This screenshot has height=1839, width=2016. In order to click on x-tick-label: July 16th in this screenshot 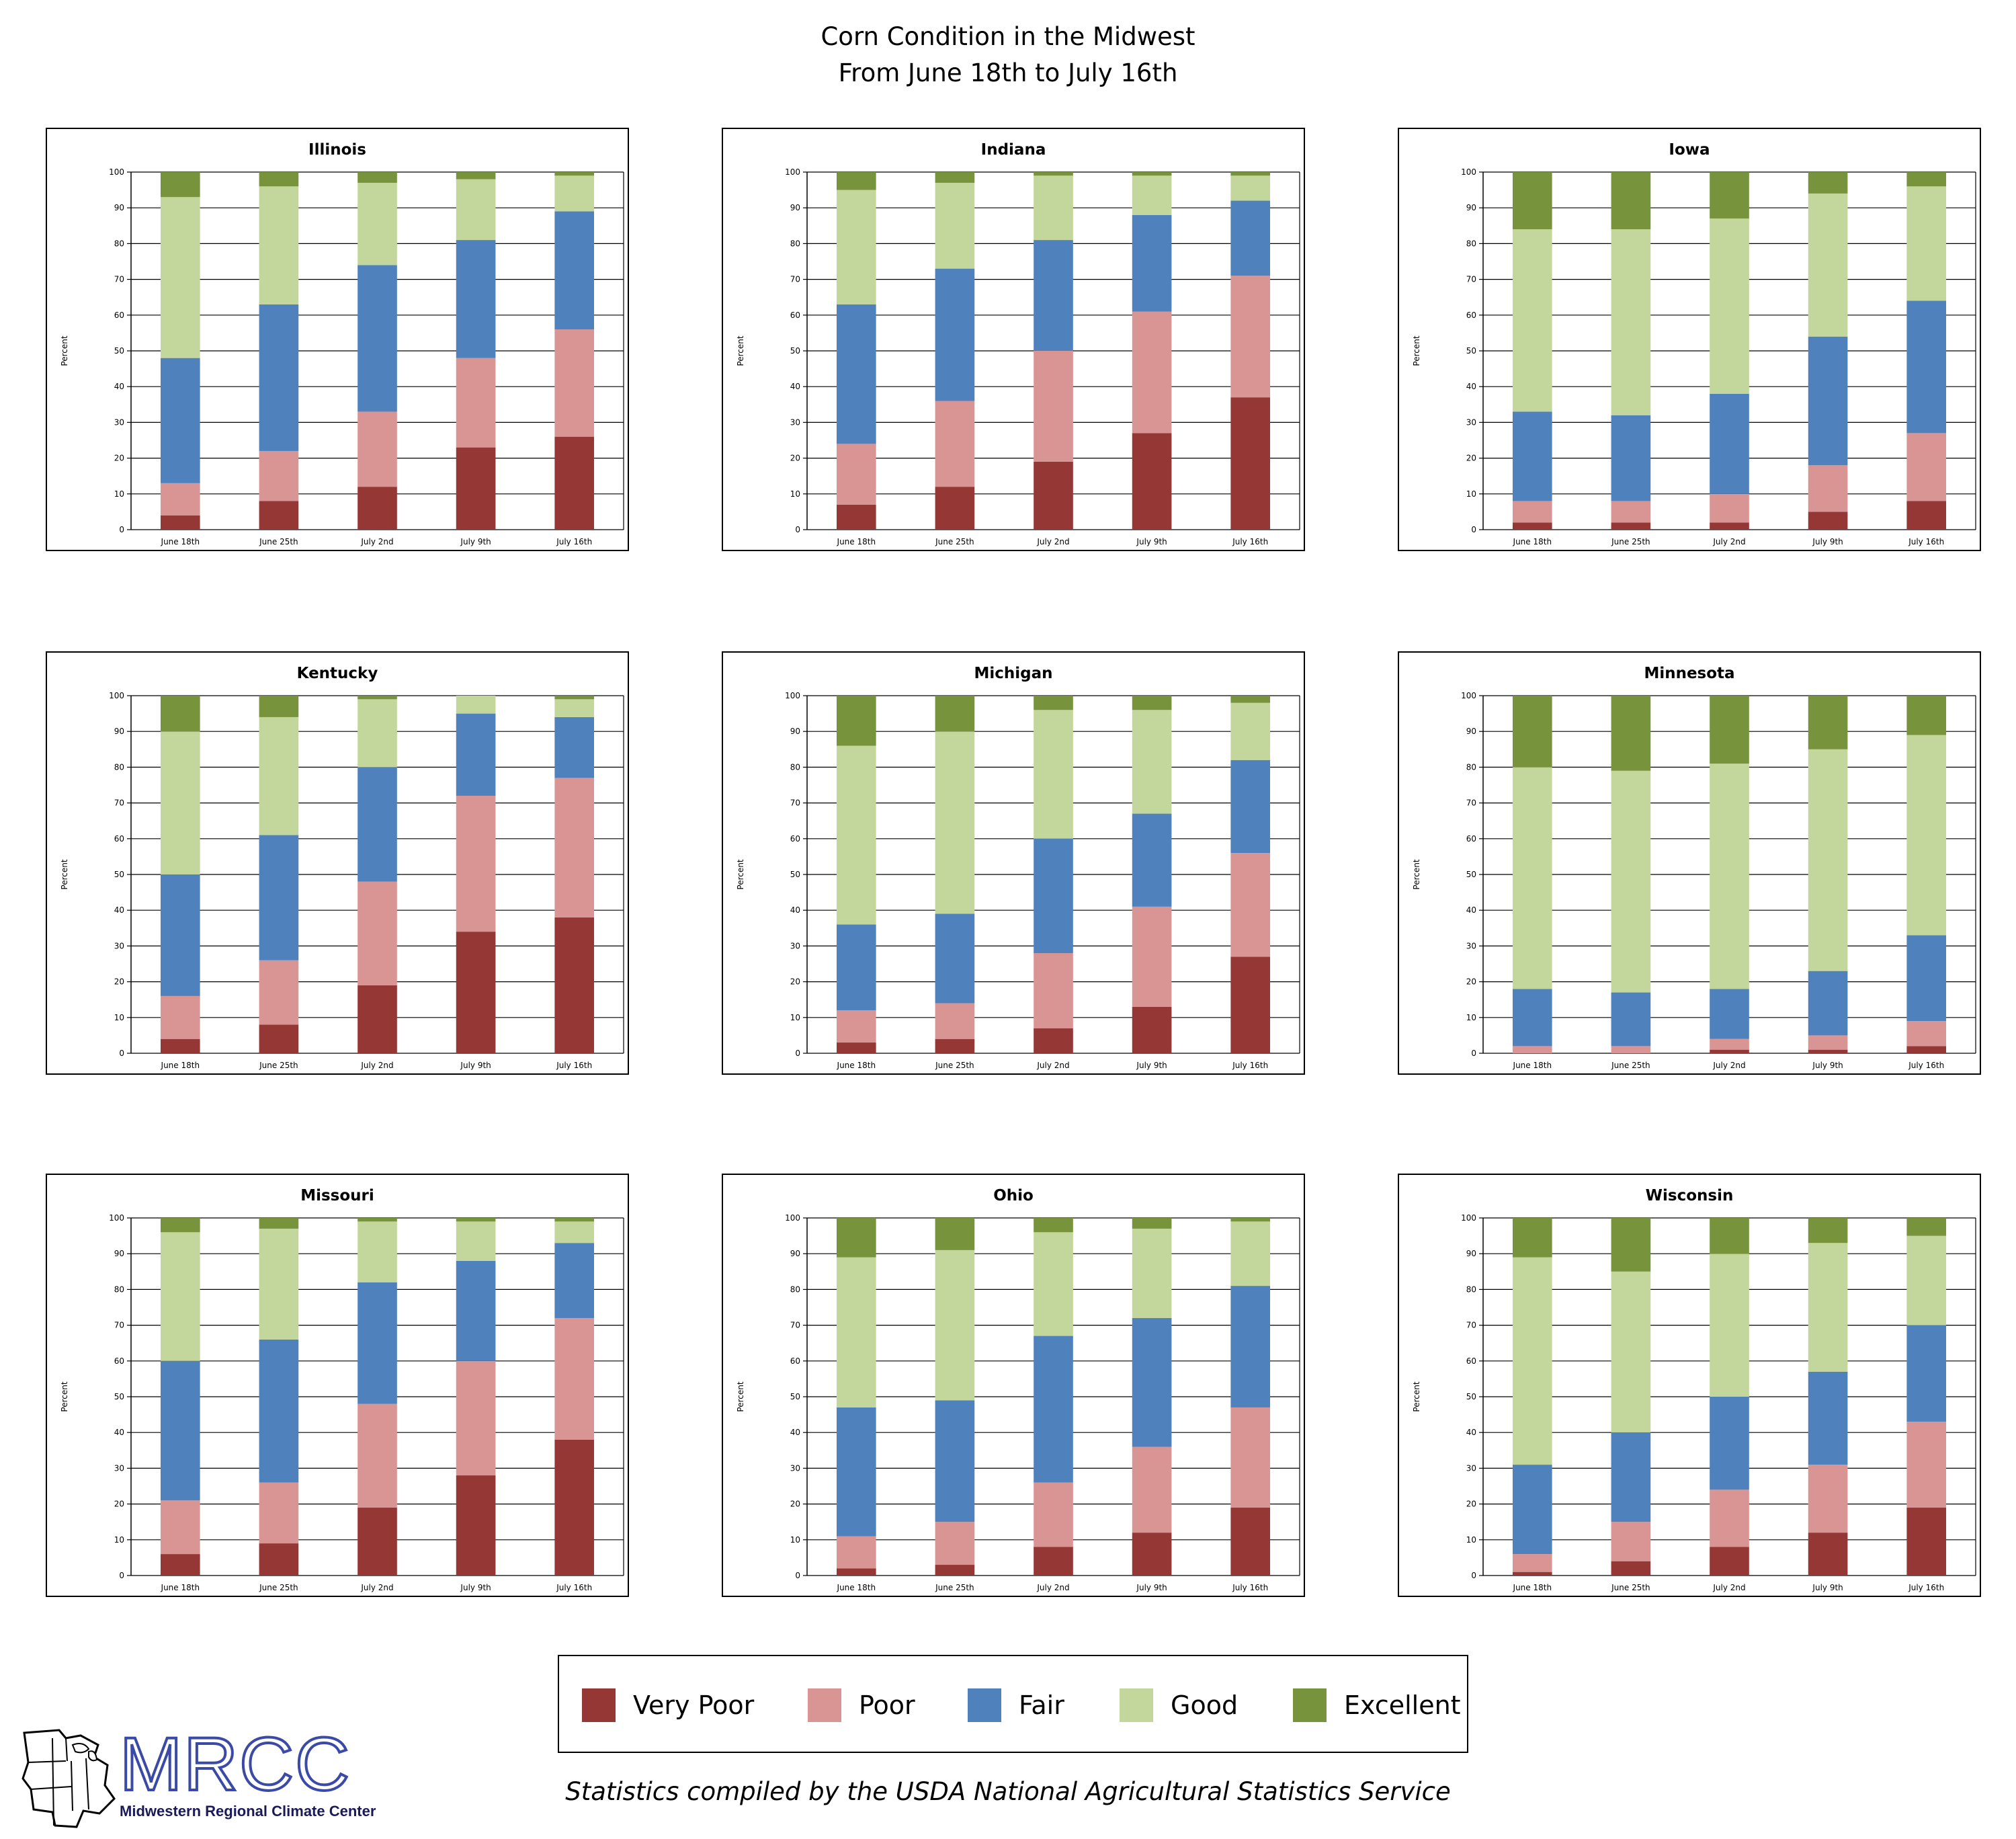, I will do `click(1926, 1587)`.